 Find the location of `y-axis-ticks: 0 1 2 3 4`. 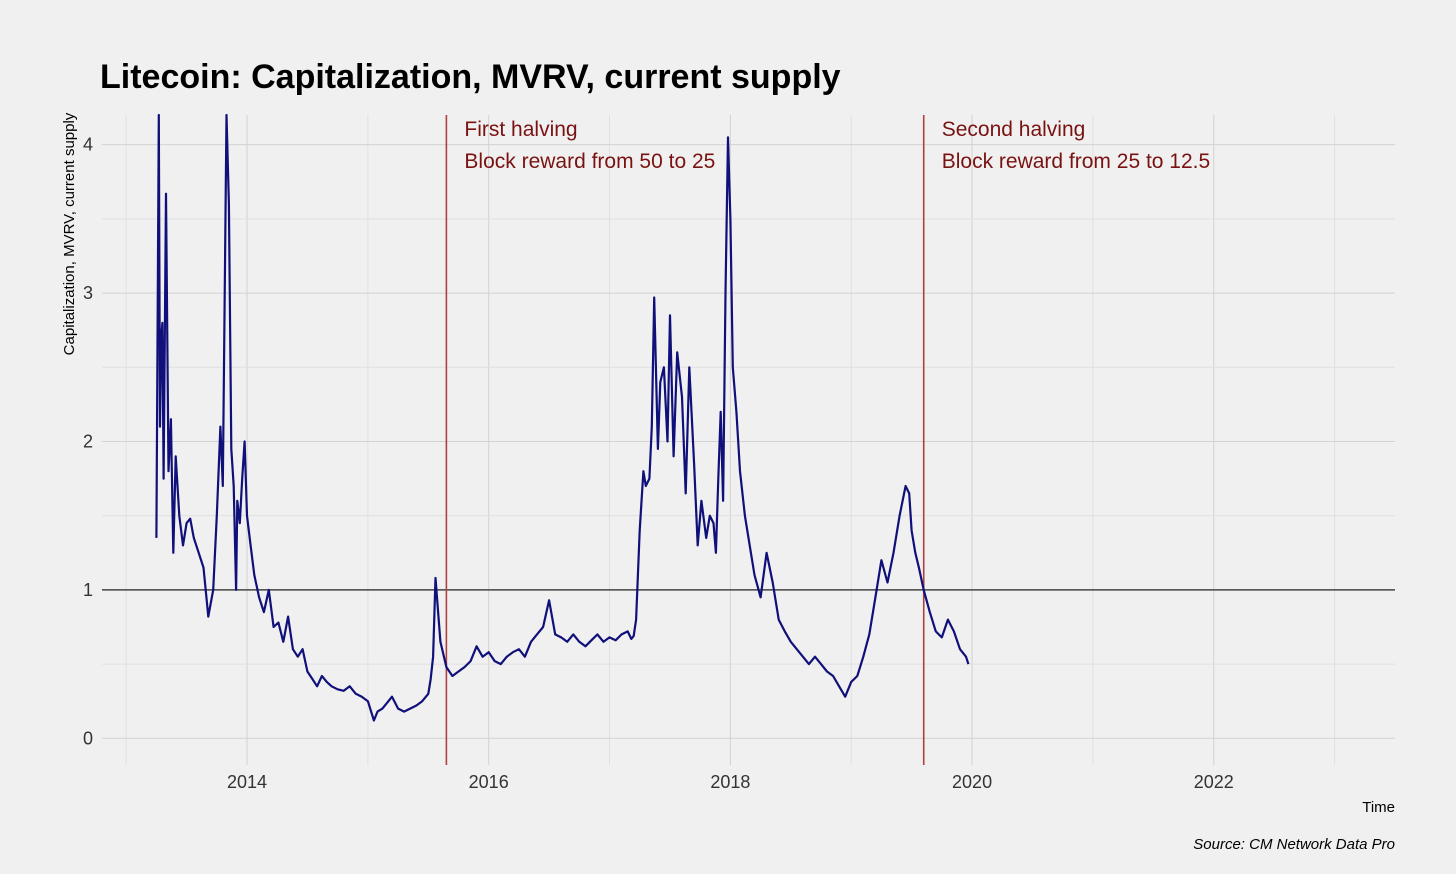

y-axis-ticks: 0 1 2 3 4 is located at coordinates (88, 442).